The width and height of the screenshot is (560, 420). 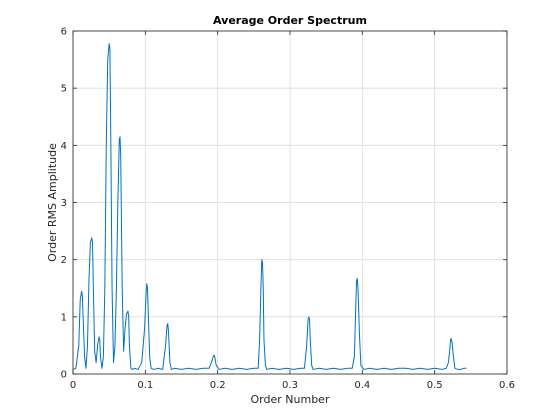 I want to click on x-tick-label: 0.3, so click(x=290, y=385).